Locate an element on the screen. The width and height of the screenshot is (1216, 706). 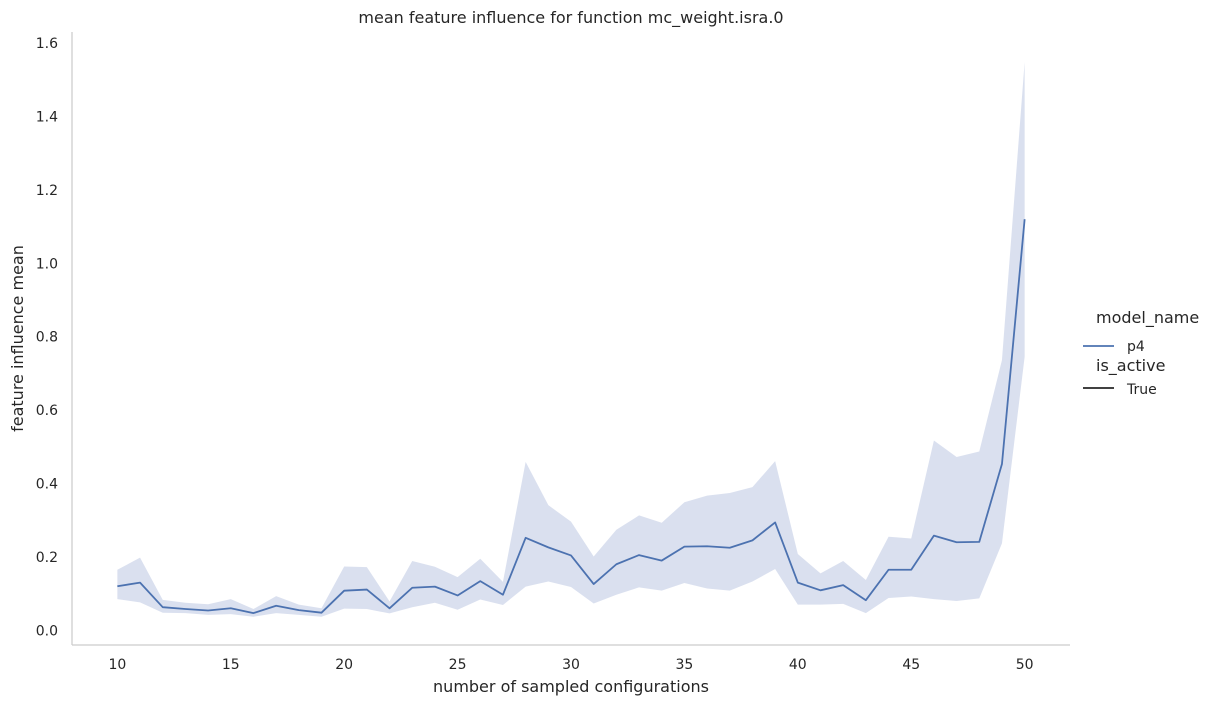
legend-title-is-active: is_active is located at coordinates (1130, 366).